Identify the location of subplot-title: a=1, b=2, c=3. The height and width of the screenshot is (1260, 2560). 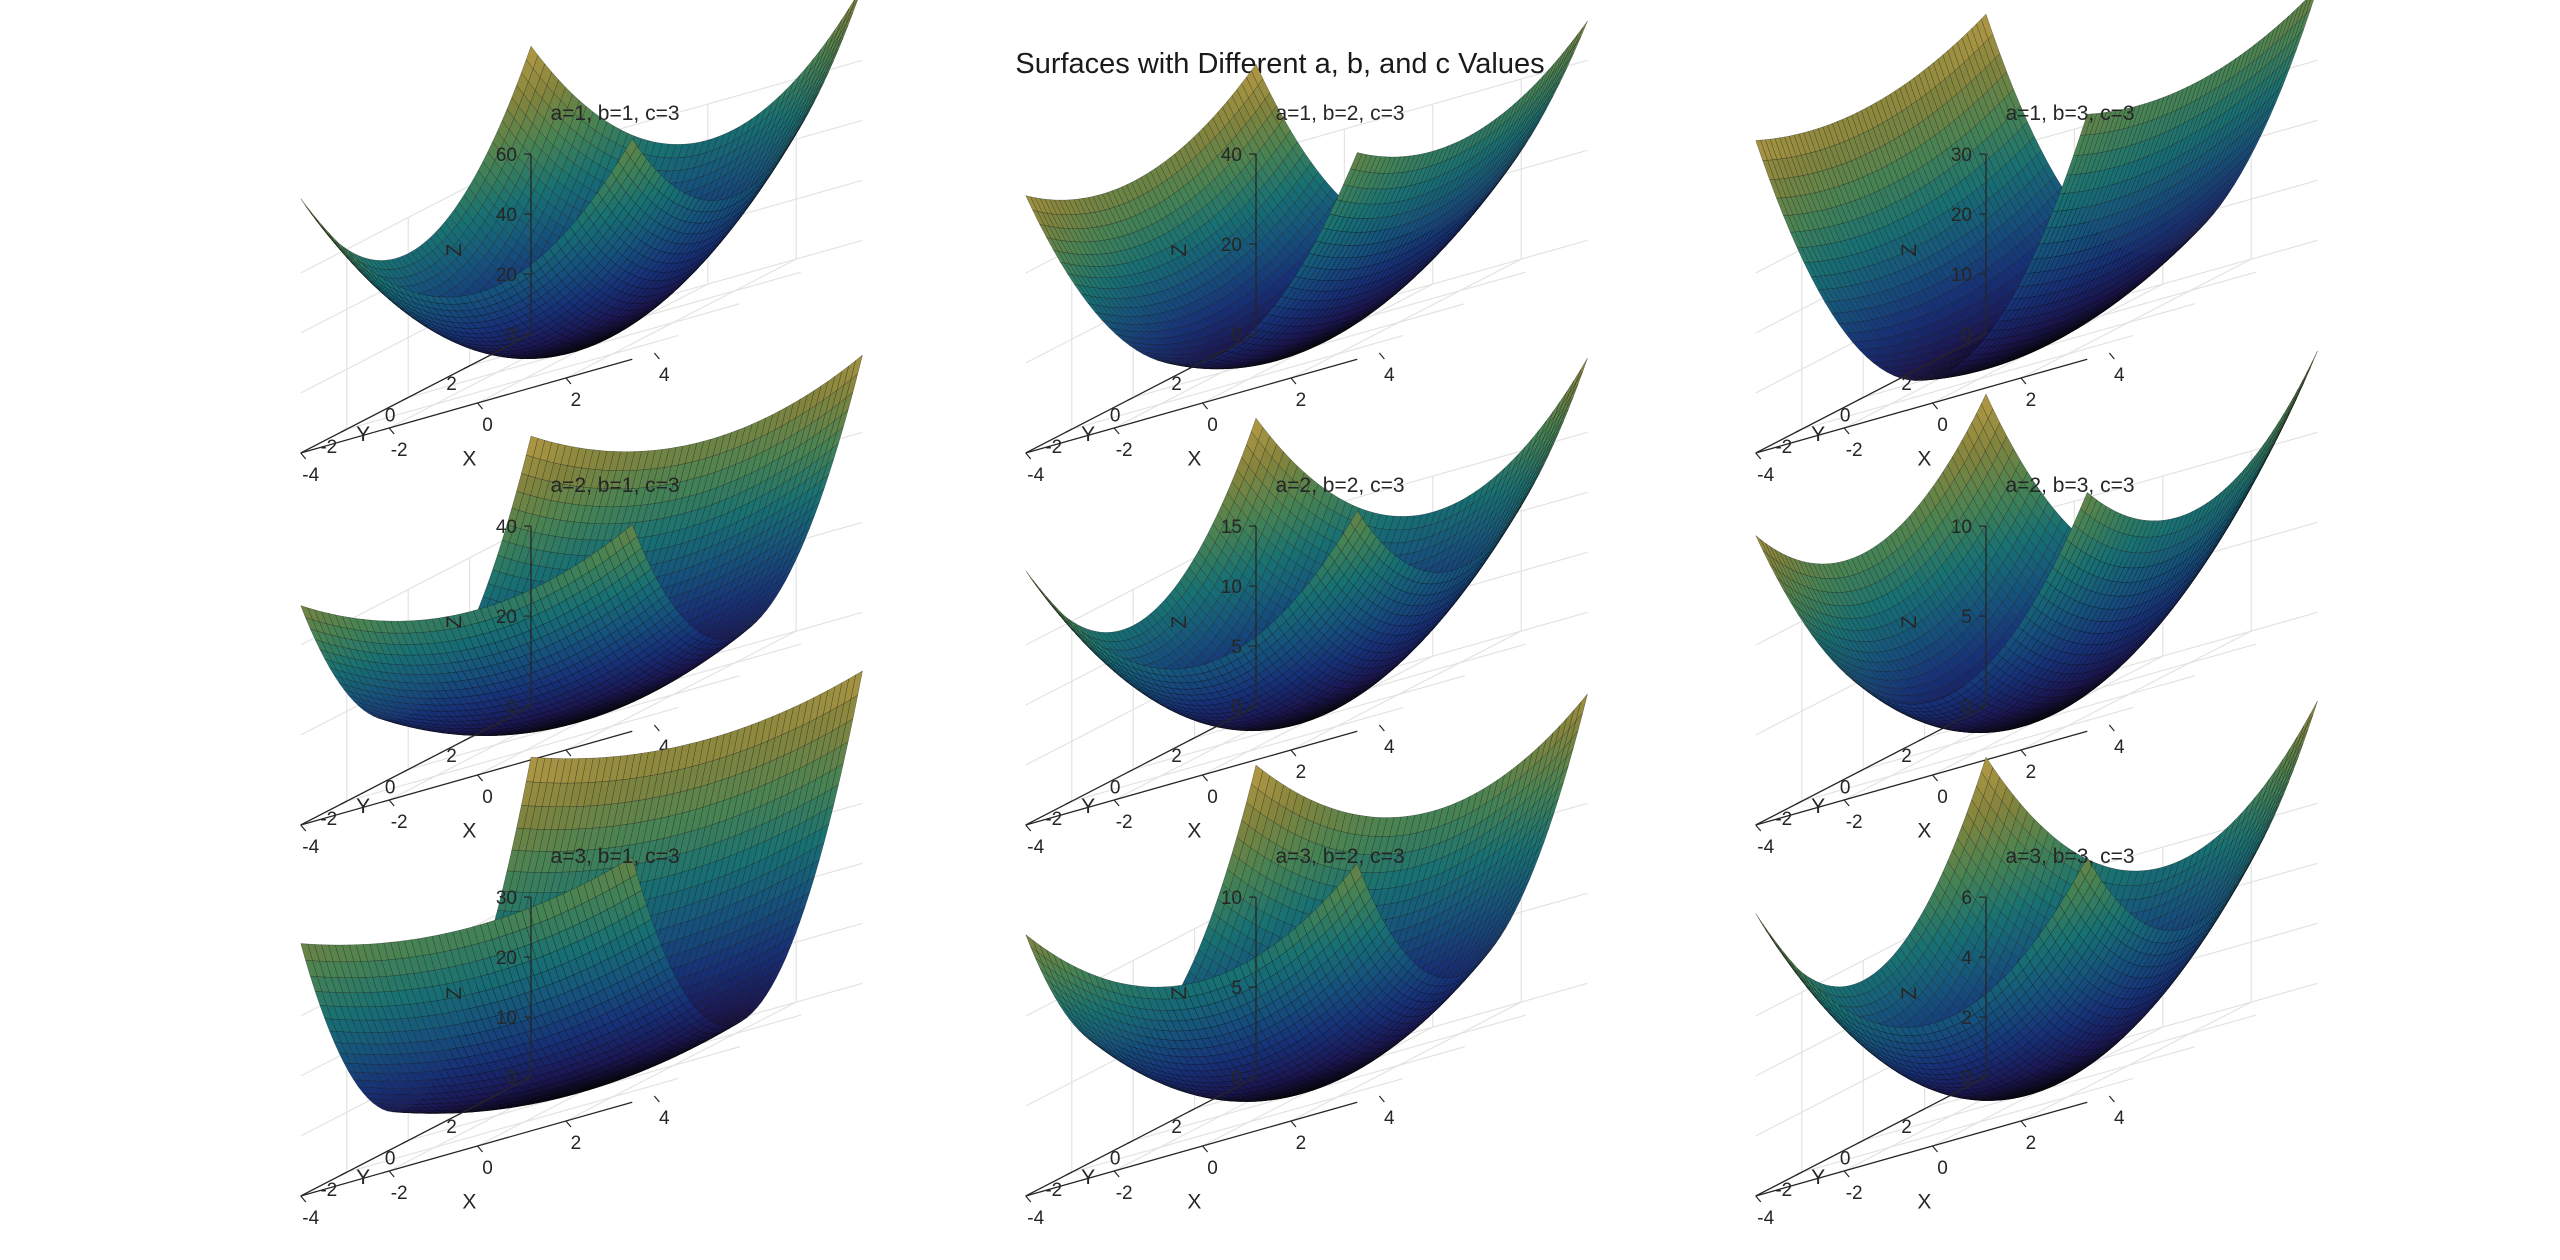
(1339, 113).